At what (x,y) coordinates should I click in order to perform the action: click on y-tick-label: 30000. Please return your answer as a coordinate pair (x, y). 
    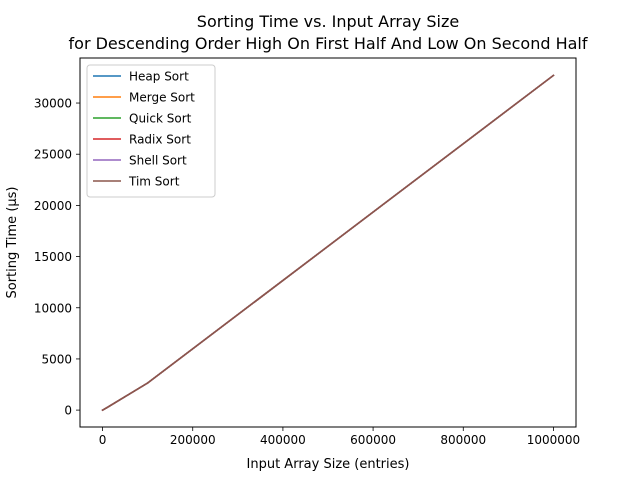
    Looking at the image, I should click on (53, 104).